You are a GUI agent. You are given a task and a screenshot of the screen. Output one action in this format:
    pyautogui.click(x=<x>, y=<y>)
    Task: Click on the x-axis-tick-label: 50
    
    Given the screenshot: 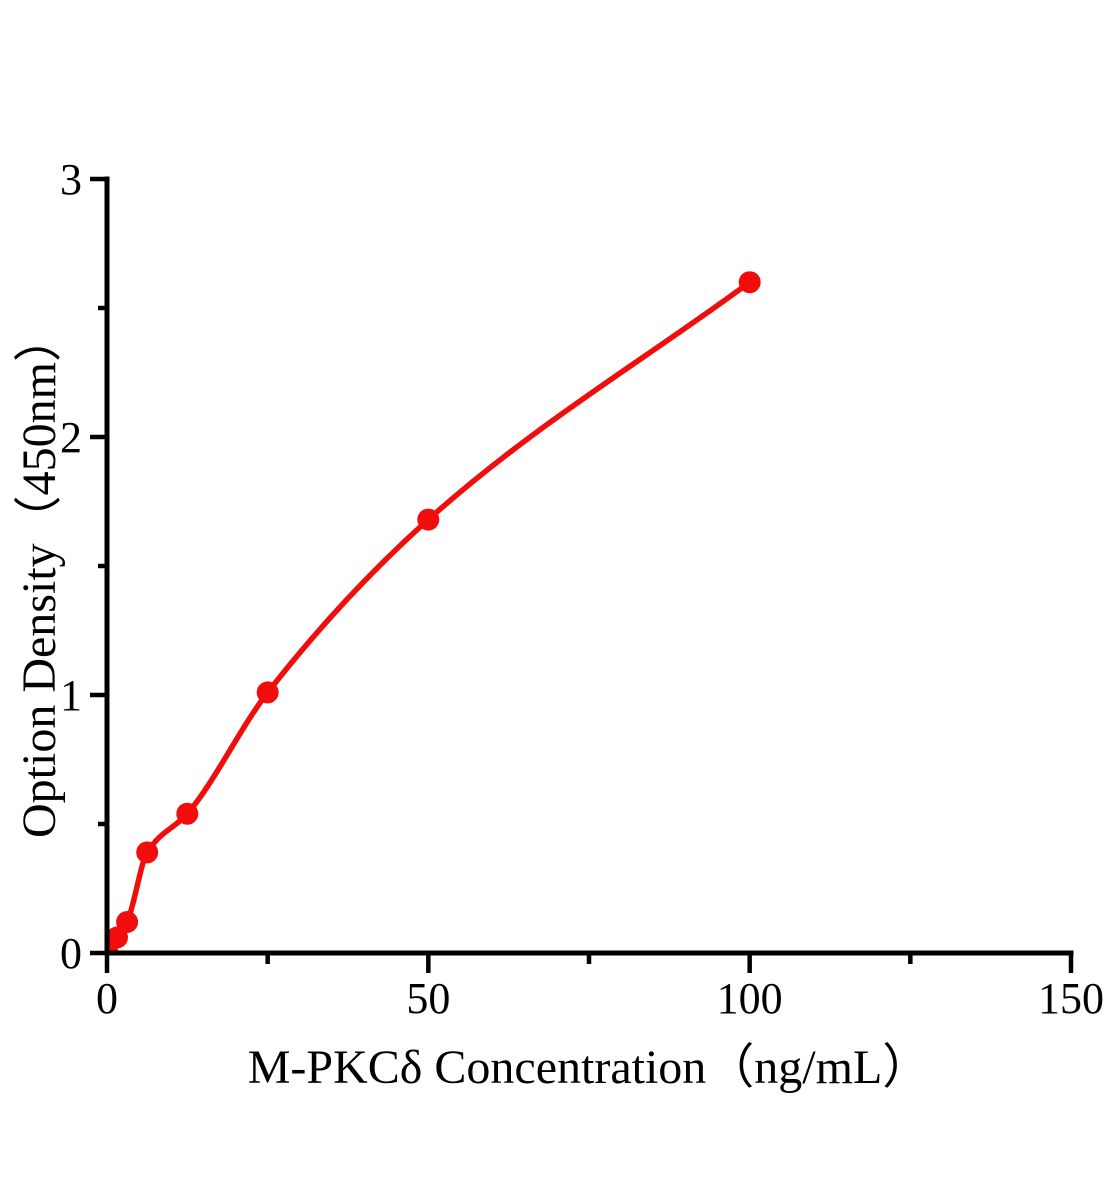 What is the action you would take?
    pyautogui.click(x=428, y=998)
    